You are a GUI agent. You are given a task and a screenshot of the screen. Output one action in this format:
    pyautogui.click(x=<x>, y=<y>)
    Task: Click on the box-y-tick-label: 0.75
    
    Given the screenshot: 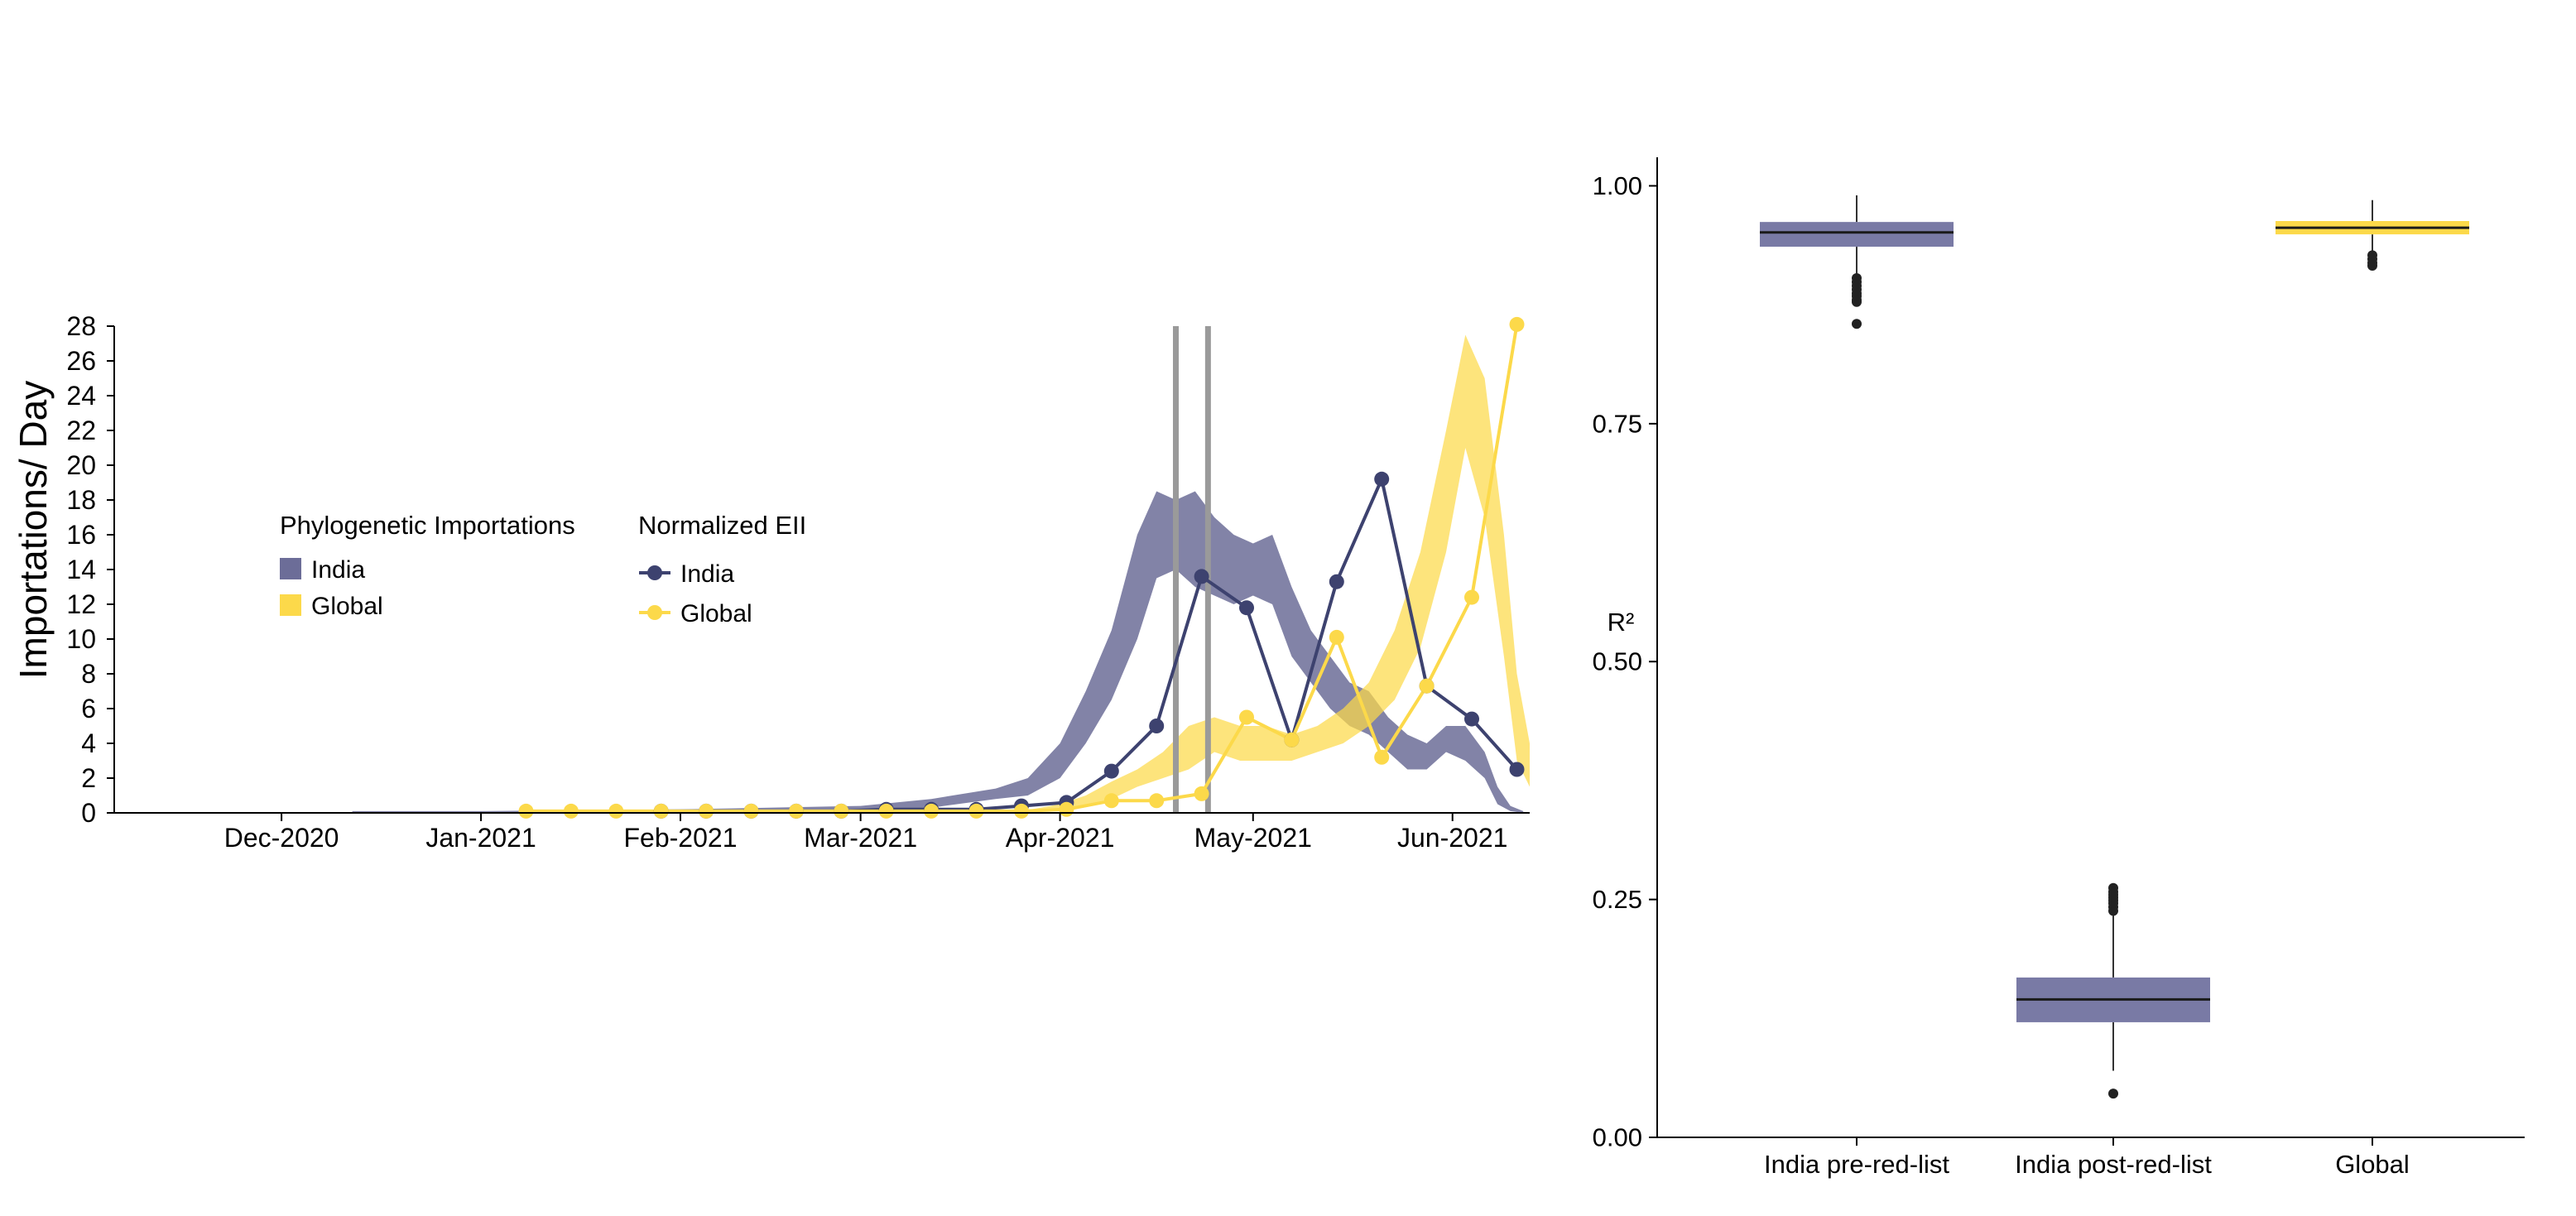 What is the action you would take?
    pyautogui.click(x=1617, y=423)
    